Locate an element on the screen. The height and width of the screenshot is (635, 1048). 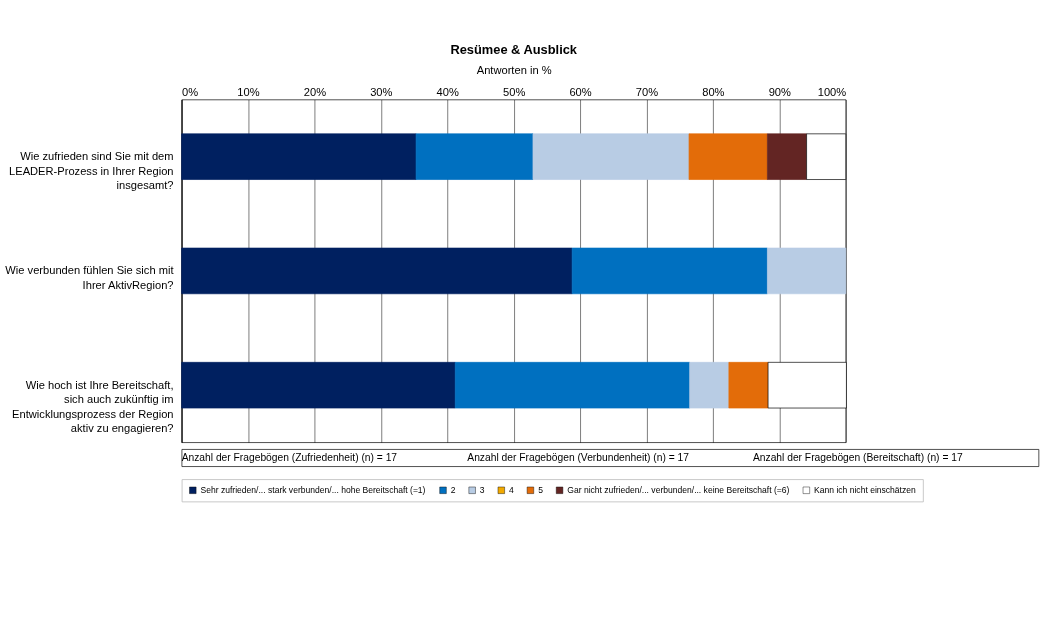
legend-label: 3 is located at coordinates (482, 489).